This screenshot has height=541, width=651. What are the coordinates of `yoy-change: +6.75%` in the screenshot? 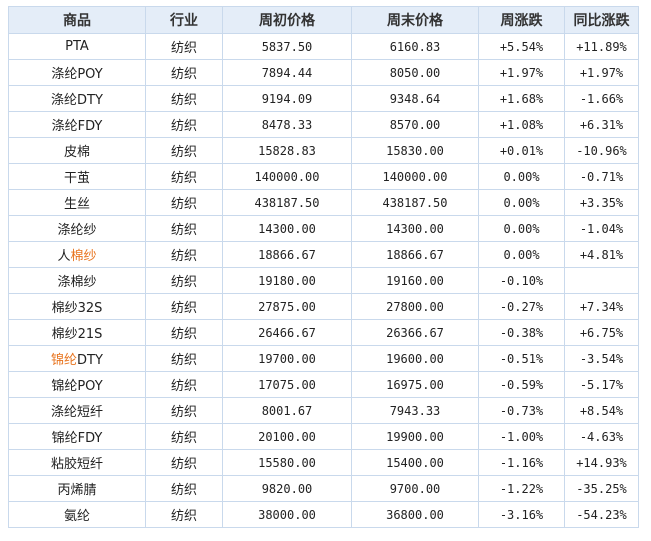 It's located at (601, 332).